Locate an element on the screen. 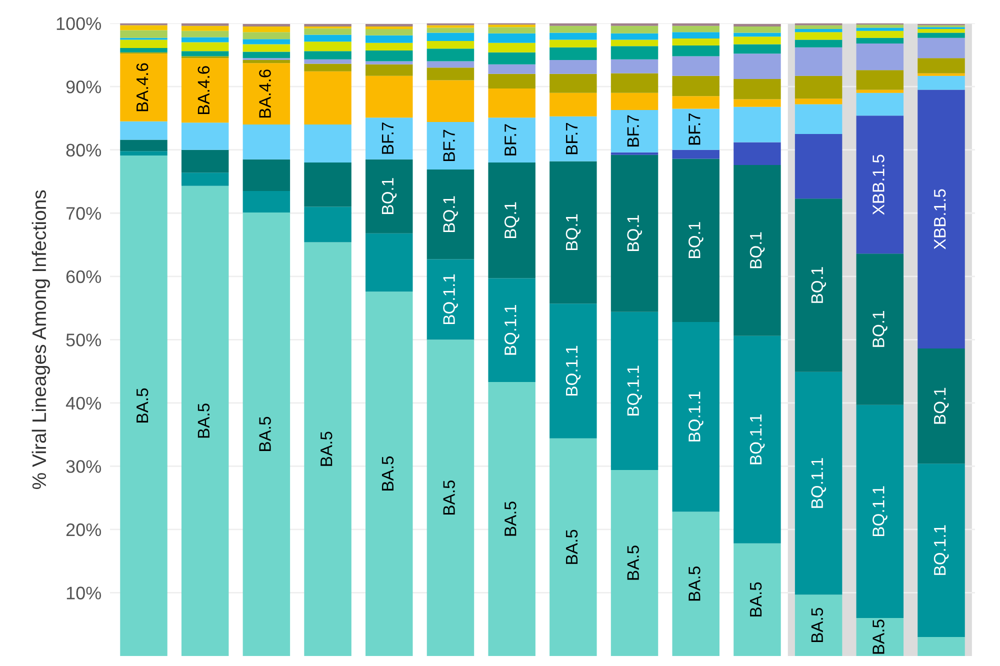 This screenshot has height=666, width=1000. y-tick-label: 20% is located at coordinates (84, 529).